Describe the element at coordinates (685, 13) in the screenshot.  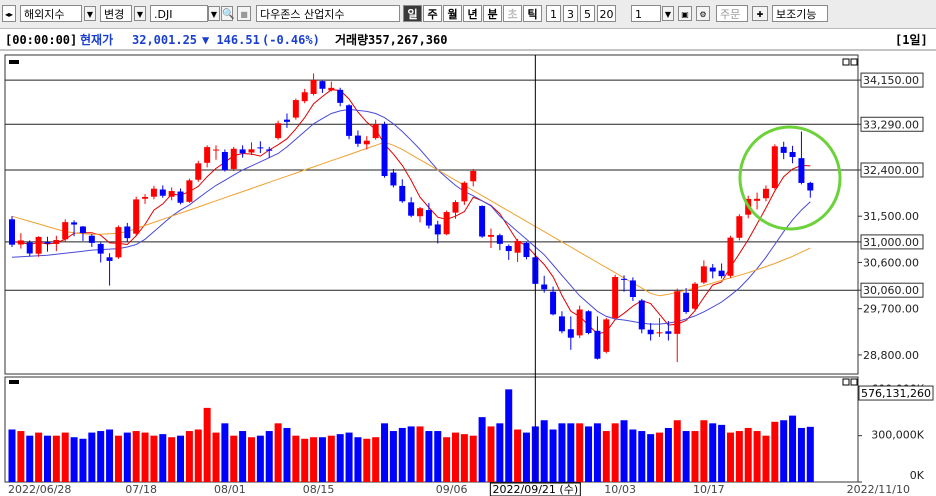
I see `save-button: ▣` at that location.